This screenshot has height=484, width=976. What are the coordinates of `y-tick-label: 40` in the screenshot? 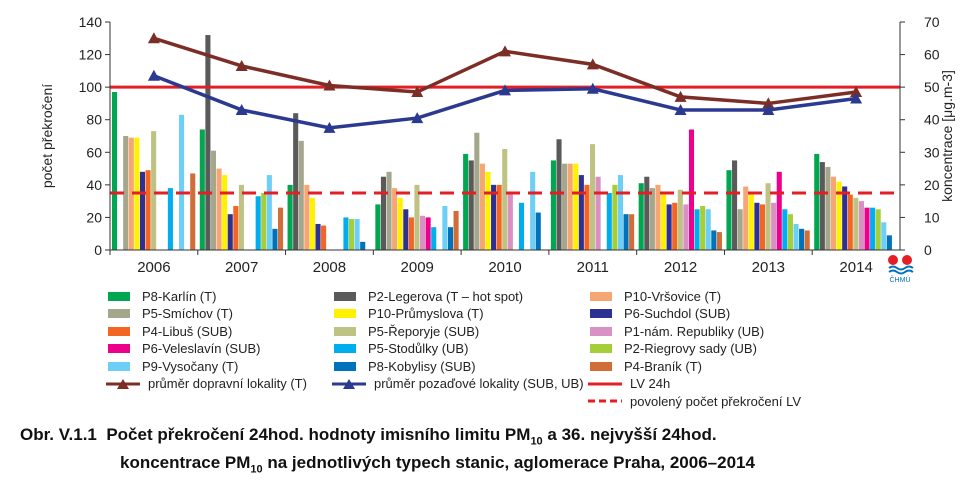 It's located at (94, 185).